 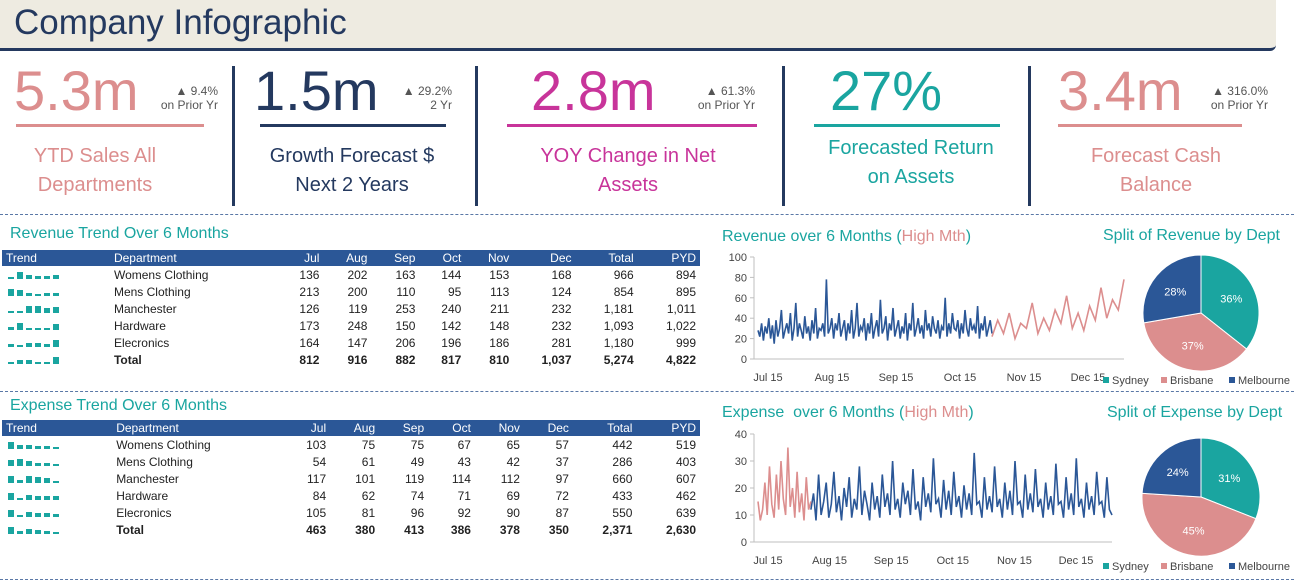 I want to click on kpi-label: Forecast Cash Balance, so click(x=1156, y=171).